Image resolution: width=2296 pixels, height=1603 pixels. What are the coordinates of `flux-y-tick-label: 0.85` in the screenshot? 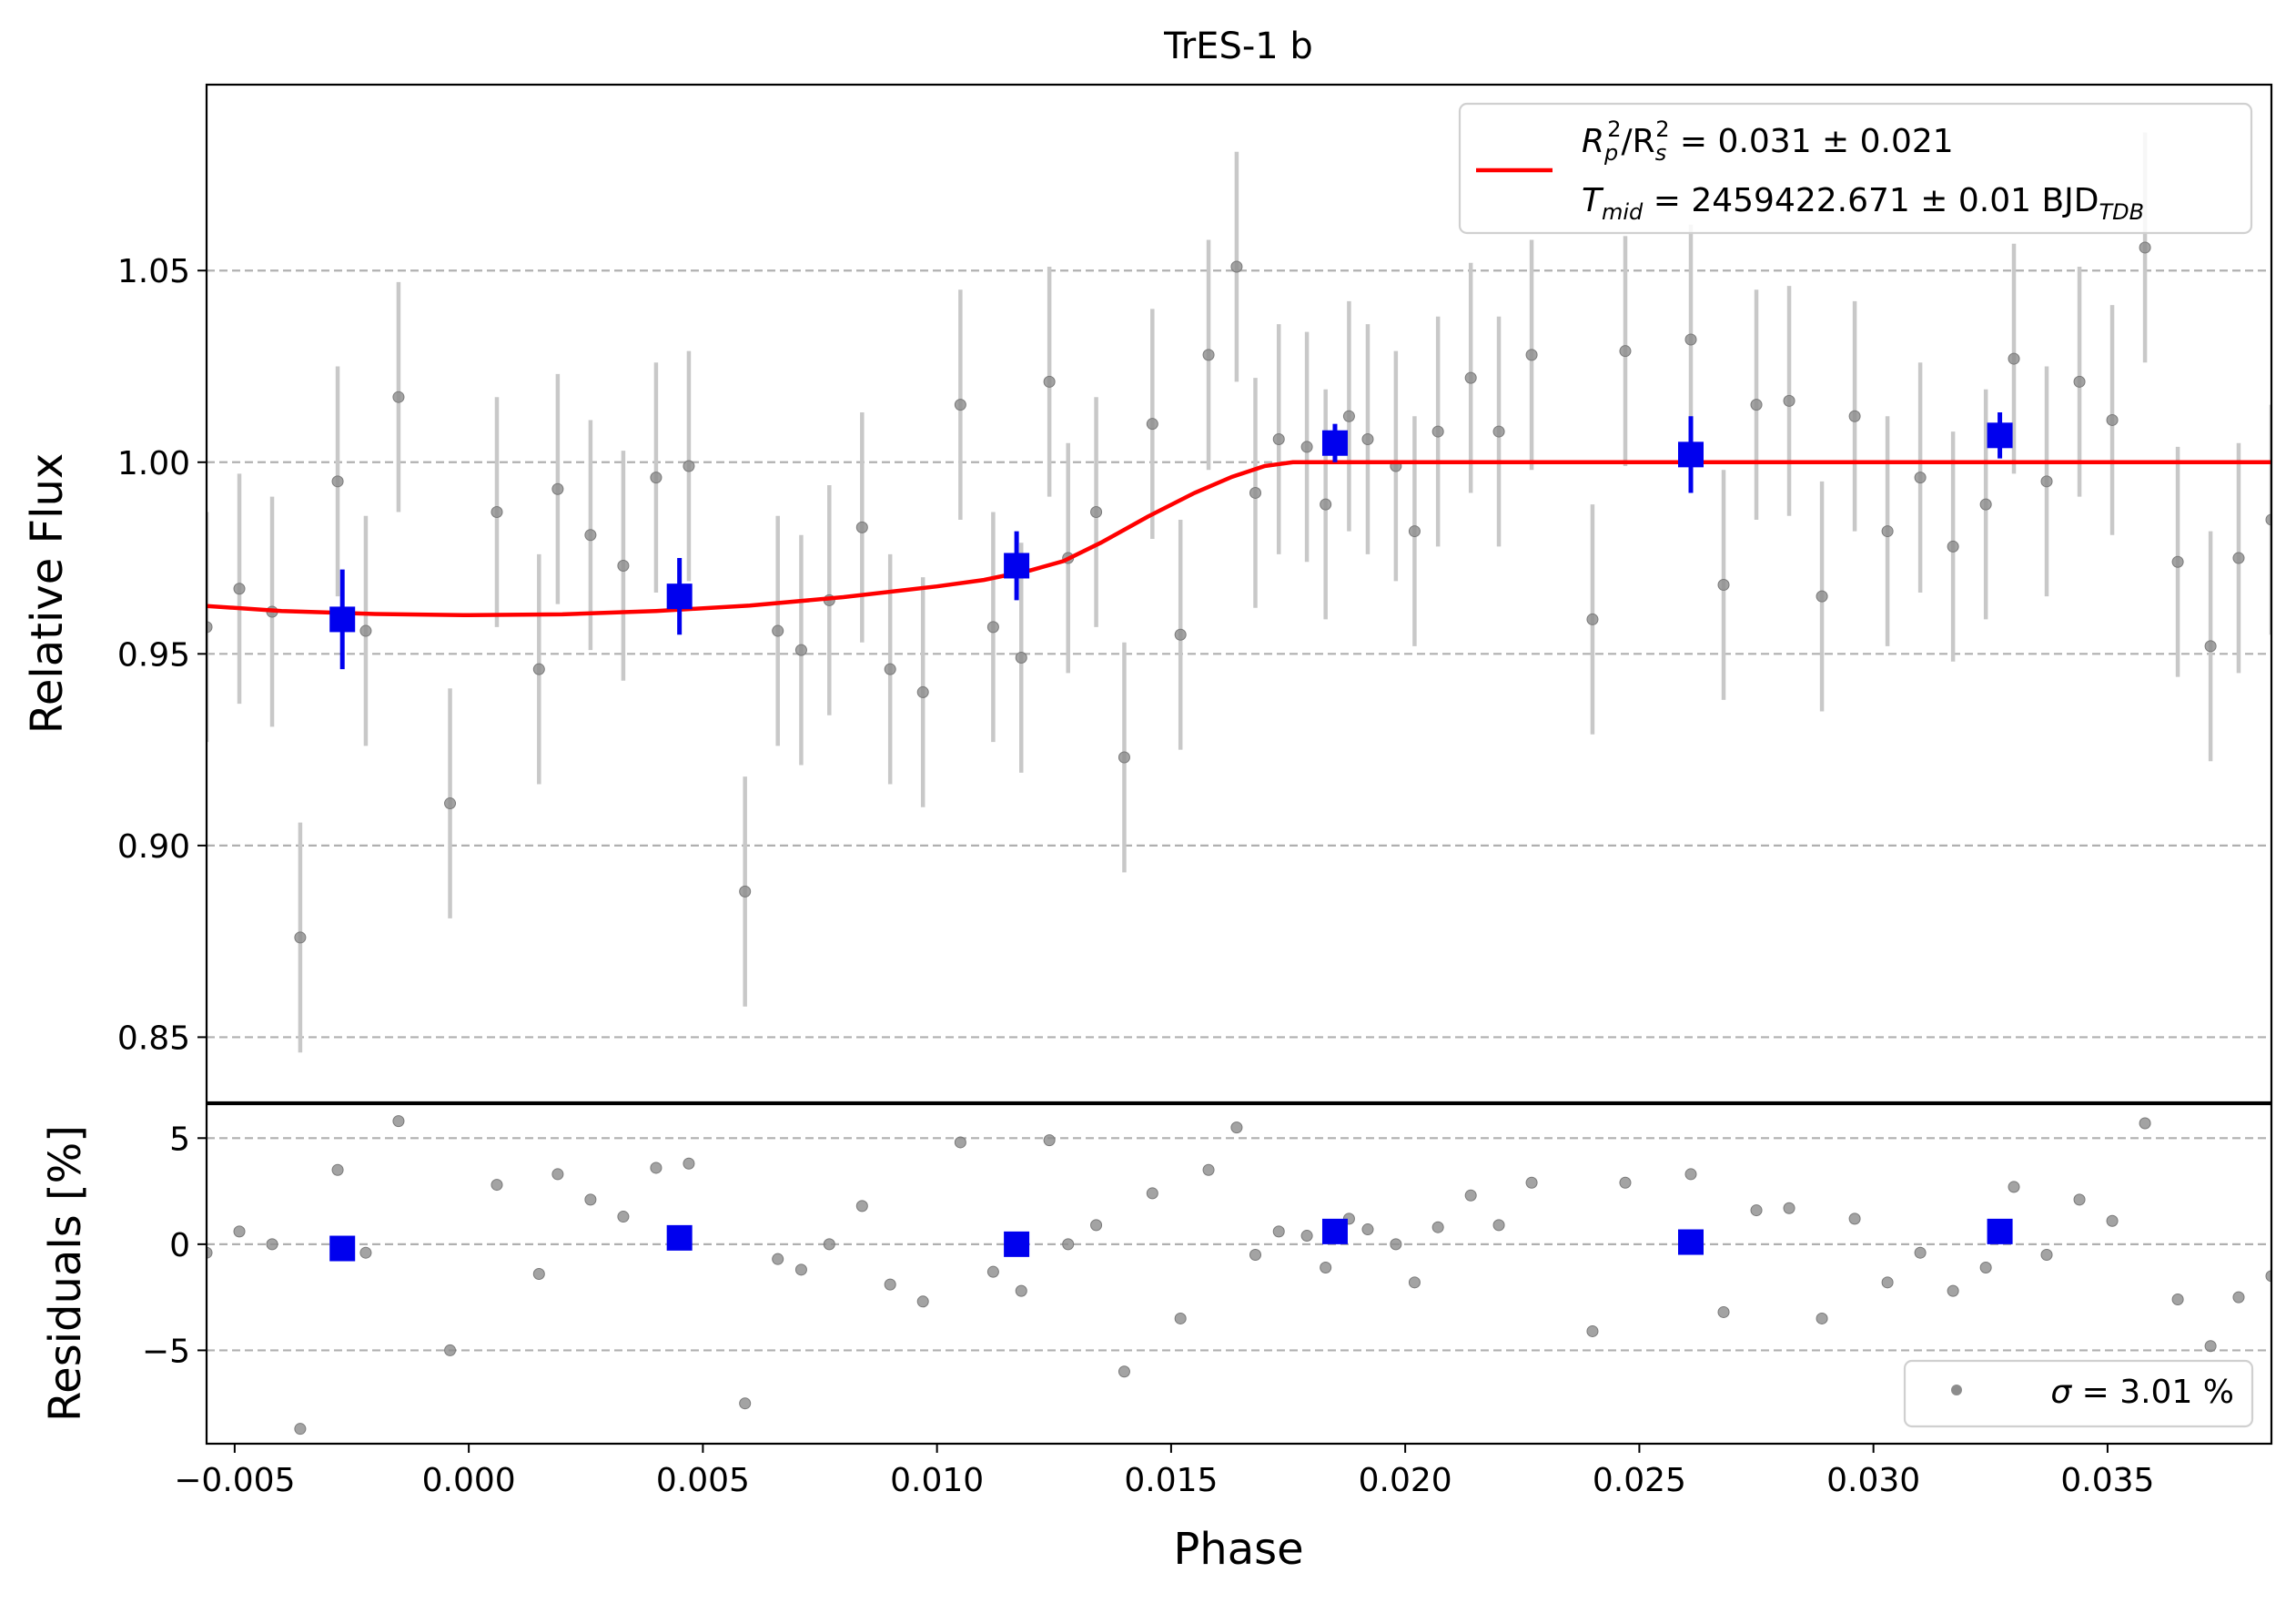 It's located at (153, 1038).